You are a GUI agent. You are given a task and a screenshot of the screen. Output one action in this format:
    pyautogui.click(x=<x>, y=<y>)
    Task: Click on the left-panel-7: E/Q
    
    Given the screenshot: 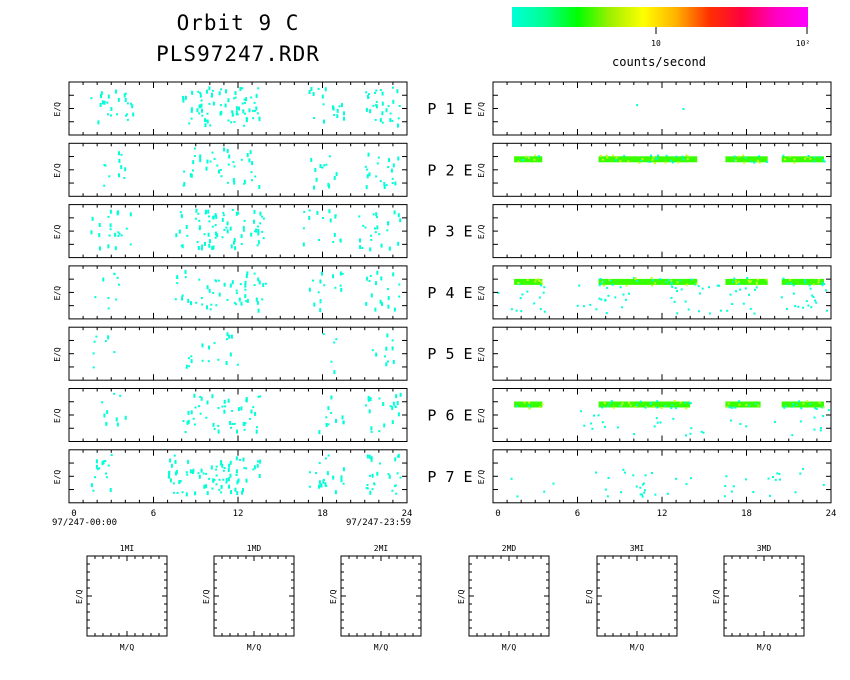 What is the action you would take?
    pyautogui.click(x=230, y=476)
    